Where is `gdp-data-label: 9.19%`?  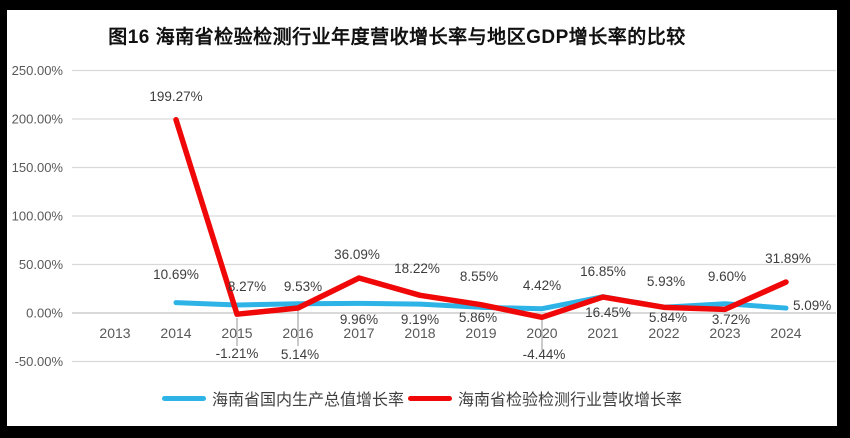
gdp-data-label: 9.19% is located at coordinates (420, 319).